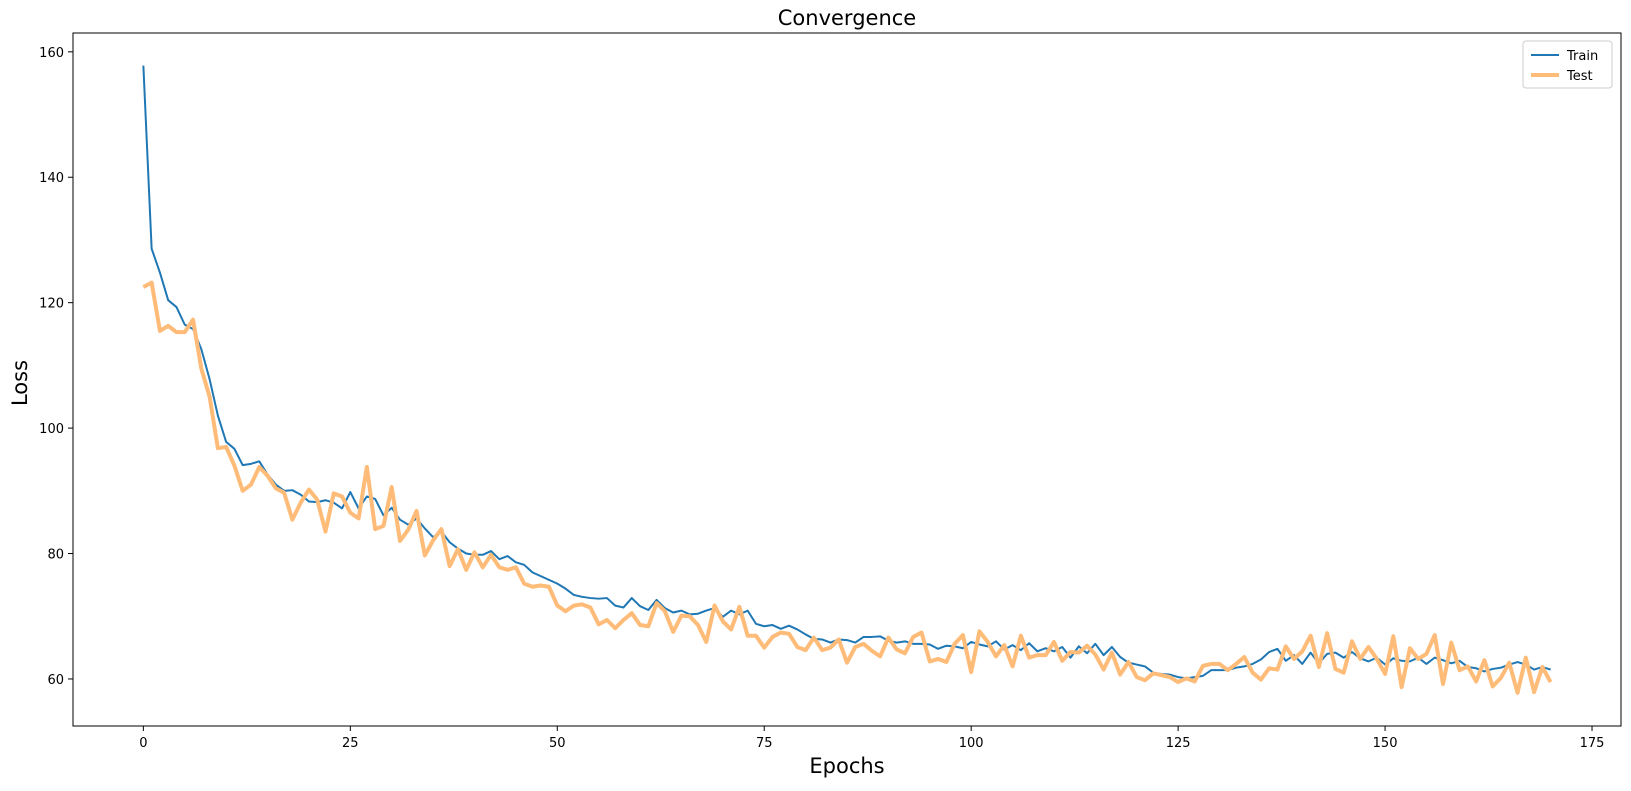 The height and width of the screenshot is (791, 1631). Describe the element at coordinates (55, 680) in the screenshot. I see `y-tick-label: 60` at that location.